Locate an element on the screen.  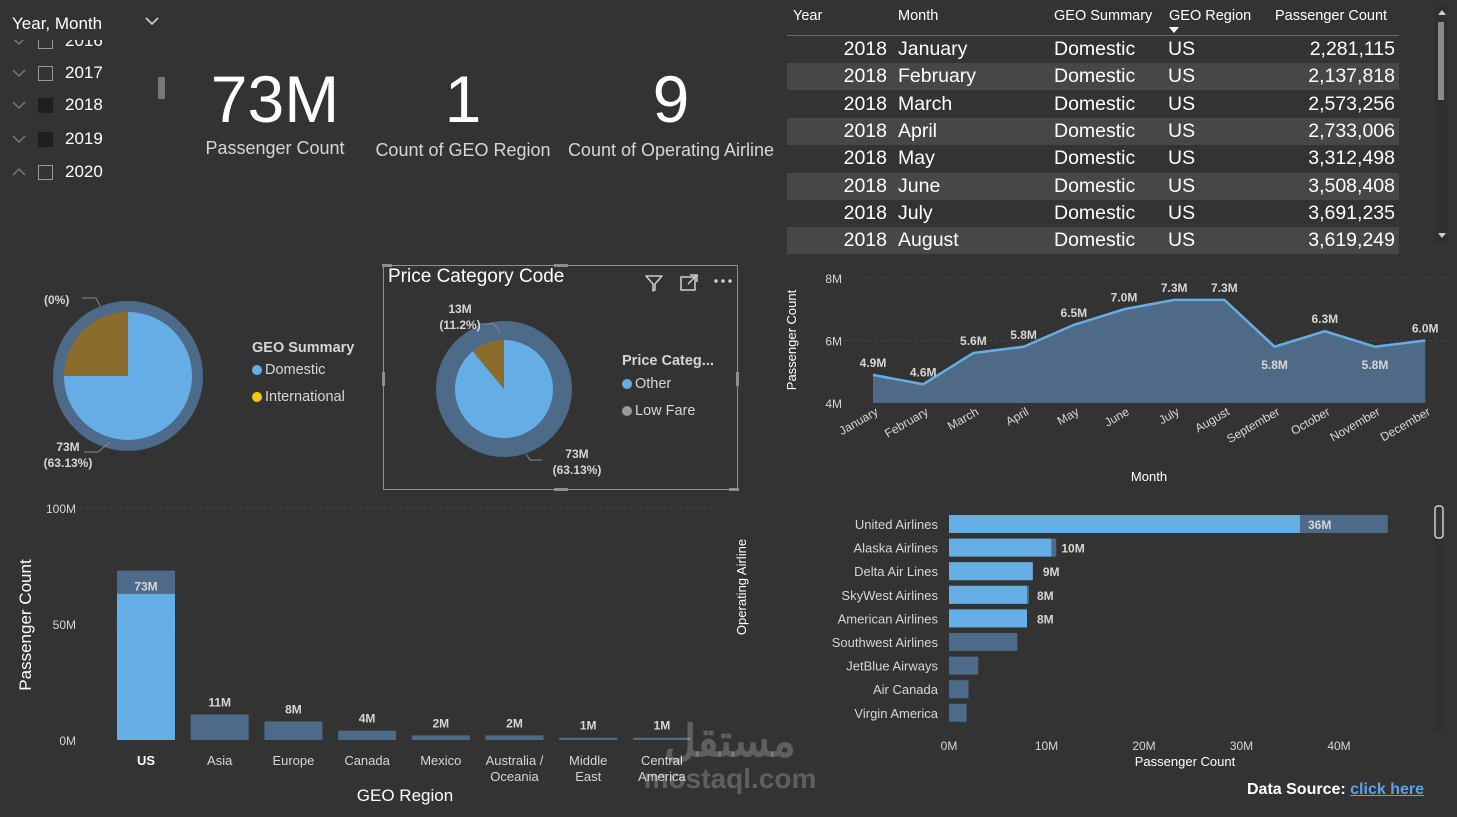
bar-air-canada is located at coordinates (959, 689).